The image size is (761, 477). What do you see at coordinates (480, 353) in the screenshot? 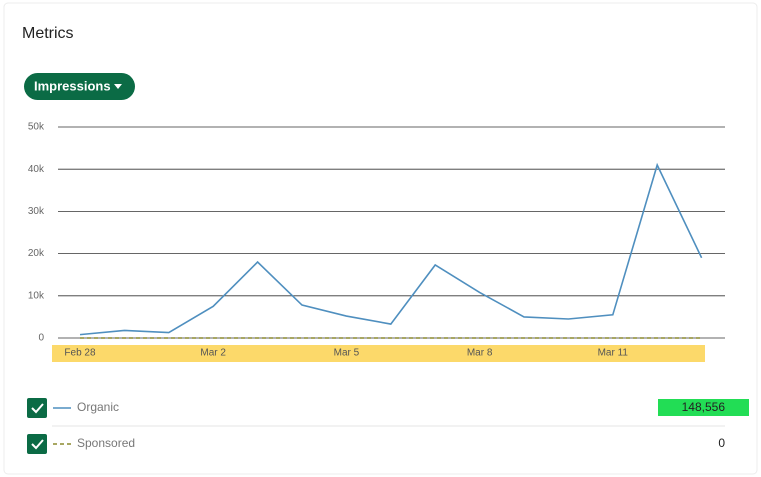
I see `x-tick-label: Mar 8` at bounding box center [480, 353].